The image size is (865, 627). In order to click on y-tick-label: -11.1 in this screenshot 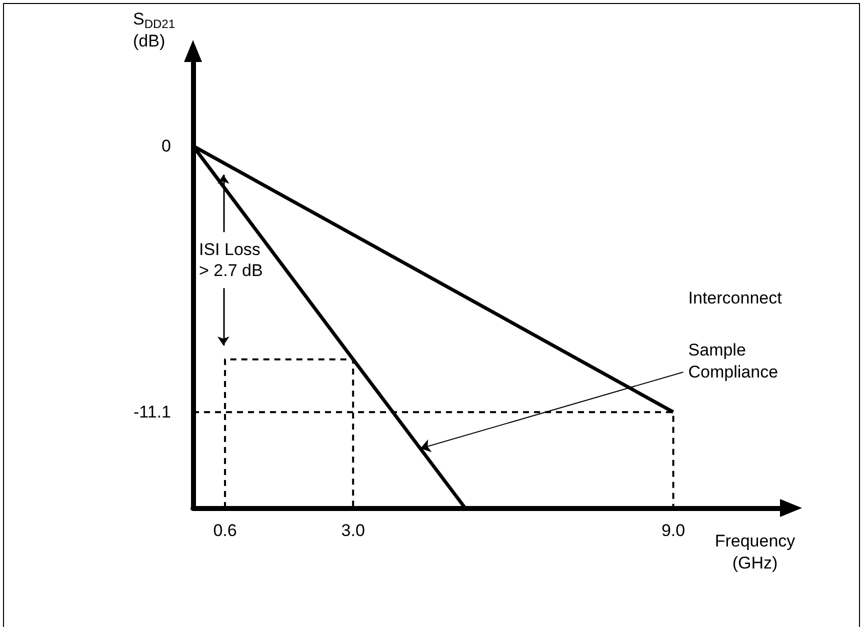, I will do `click(152, 412)`.